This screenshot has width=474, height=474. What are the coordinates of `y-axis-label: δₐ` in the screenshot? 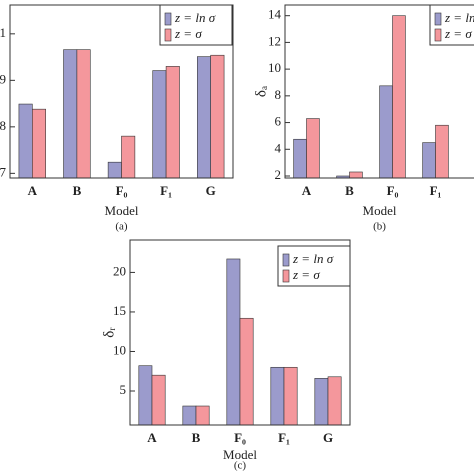 It's located at (261, 91).